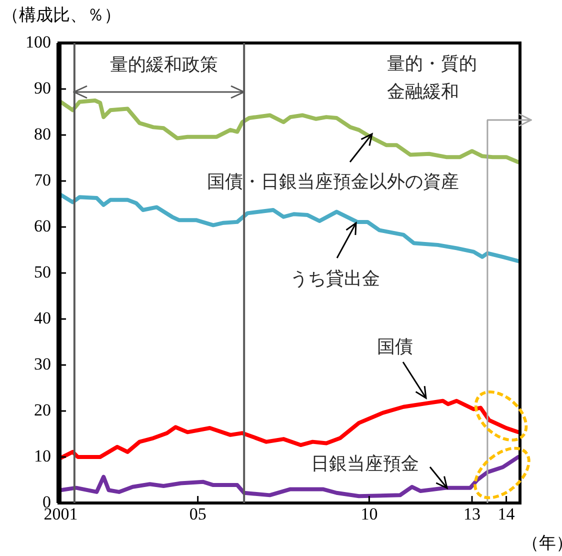 This screenshot has height=556, width=562. Describe the element at coordinates (542, 542) in the screenshot. I see `x-axis-title: （年）` at that location.